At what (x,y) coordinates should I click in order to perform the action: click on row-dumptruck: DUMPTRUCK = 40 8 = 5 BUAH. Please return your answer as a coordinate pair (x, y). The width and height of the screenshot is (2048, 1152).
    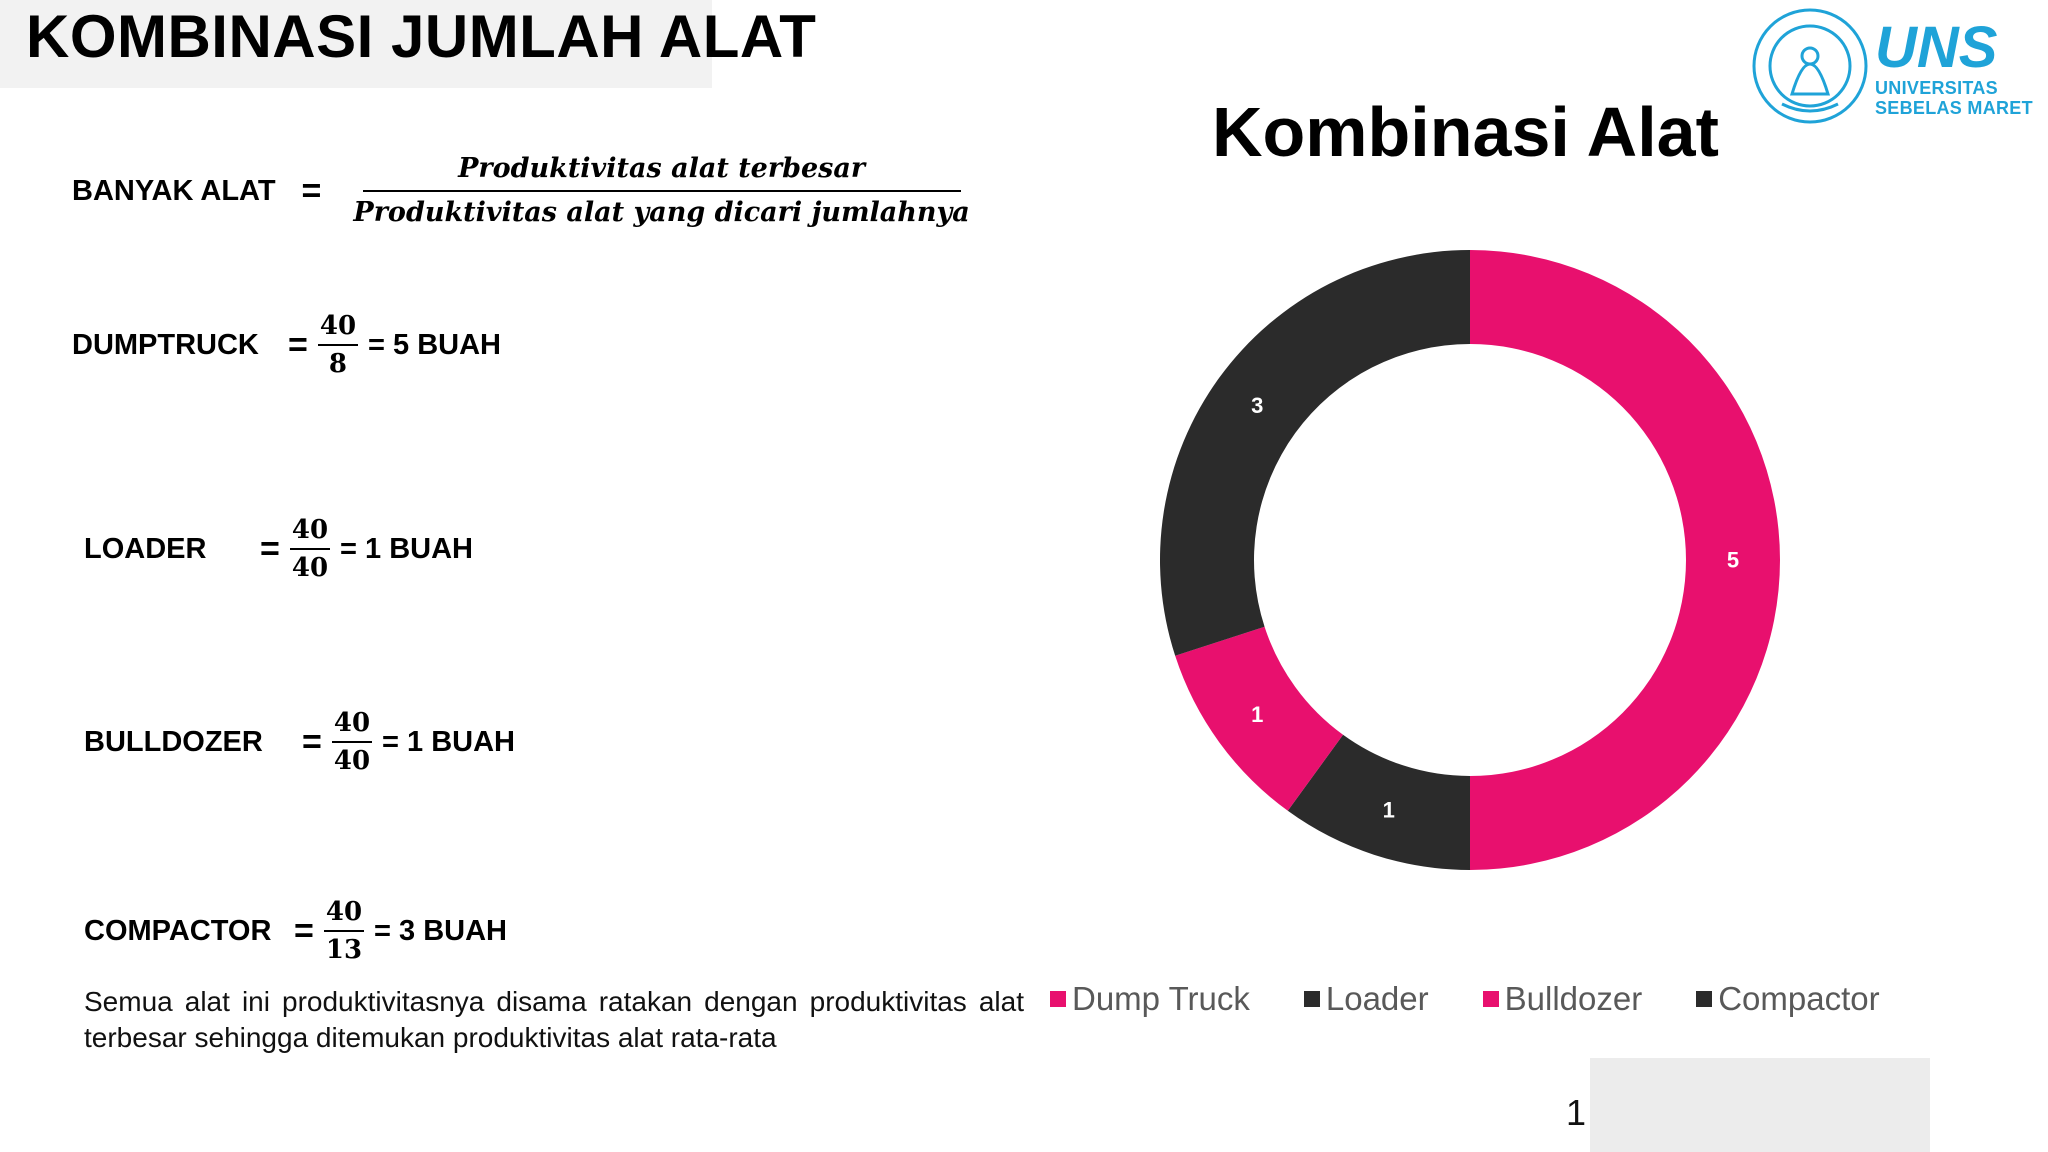
    Looking at the image, I should click on (286, 345).